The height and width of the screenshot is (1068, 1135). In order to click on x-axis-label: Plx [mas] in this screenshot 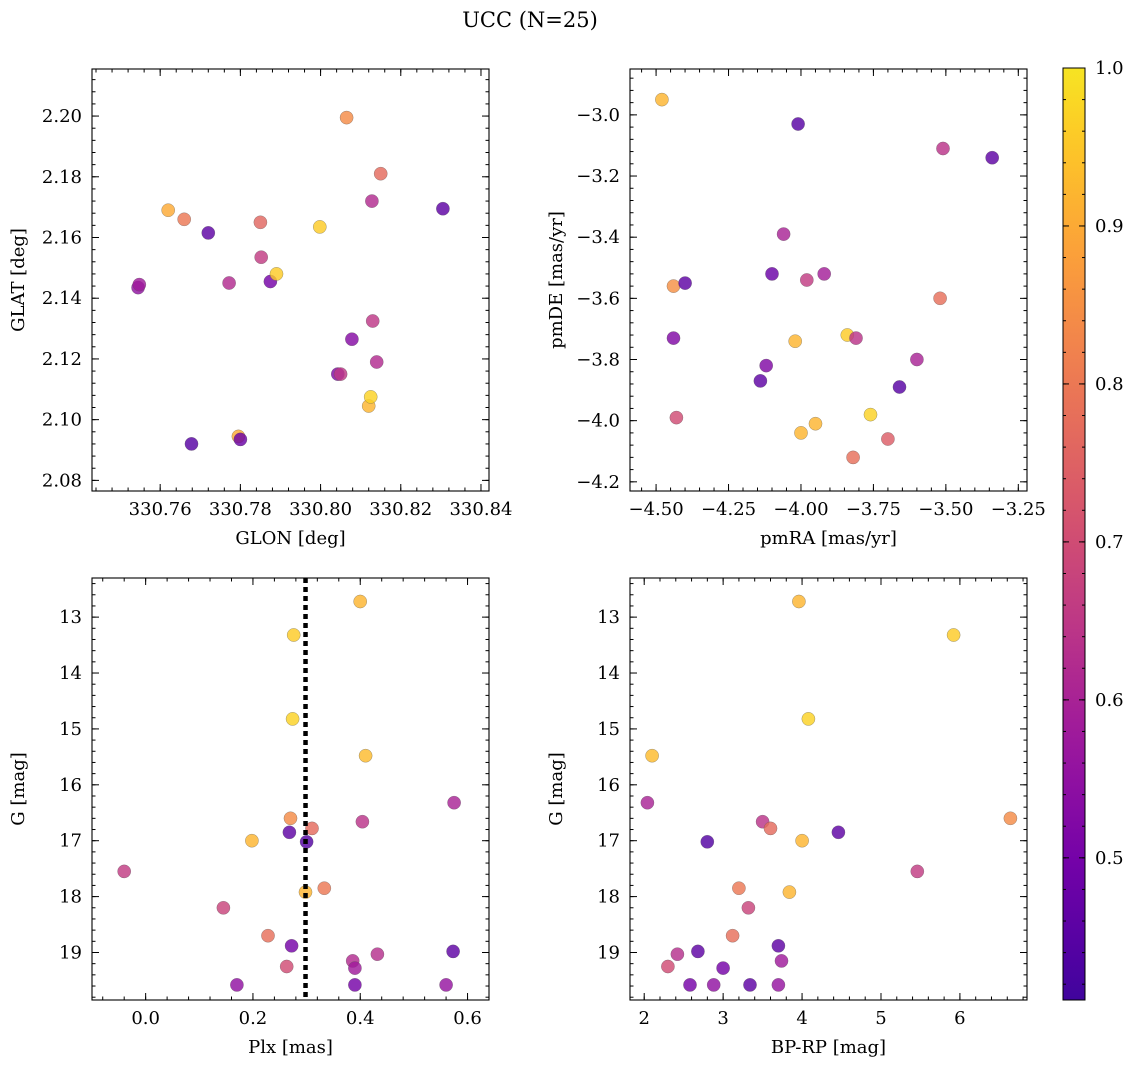, I will do `click(290, 1047)`.